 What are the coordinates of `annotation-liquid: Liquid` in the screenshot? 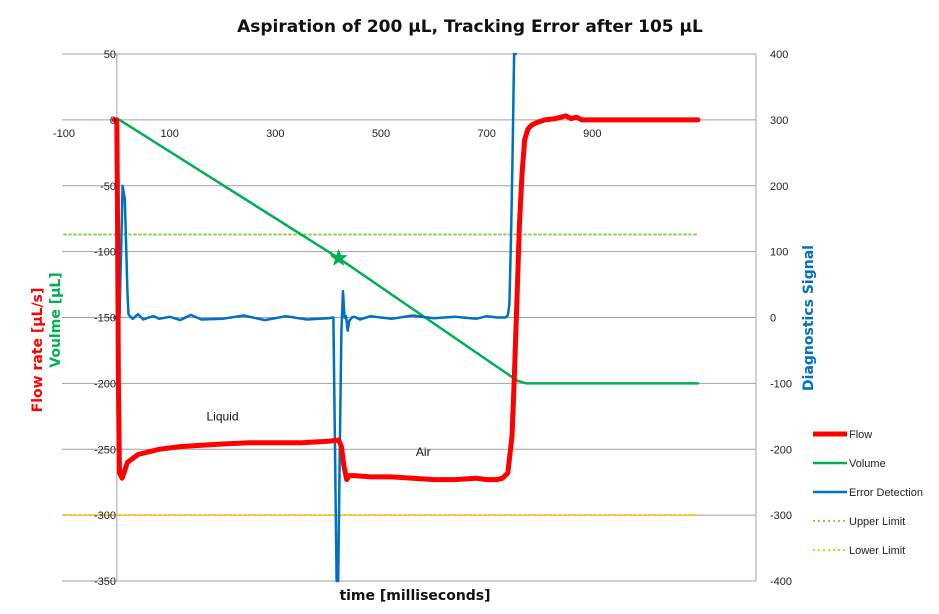 It's located at (222, 416).